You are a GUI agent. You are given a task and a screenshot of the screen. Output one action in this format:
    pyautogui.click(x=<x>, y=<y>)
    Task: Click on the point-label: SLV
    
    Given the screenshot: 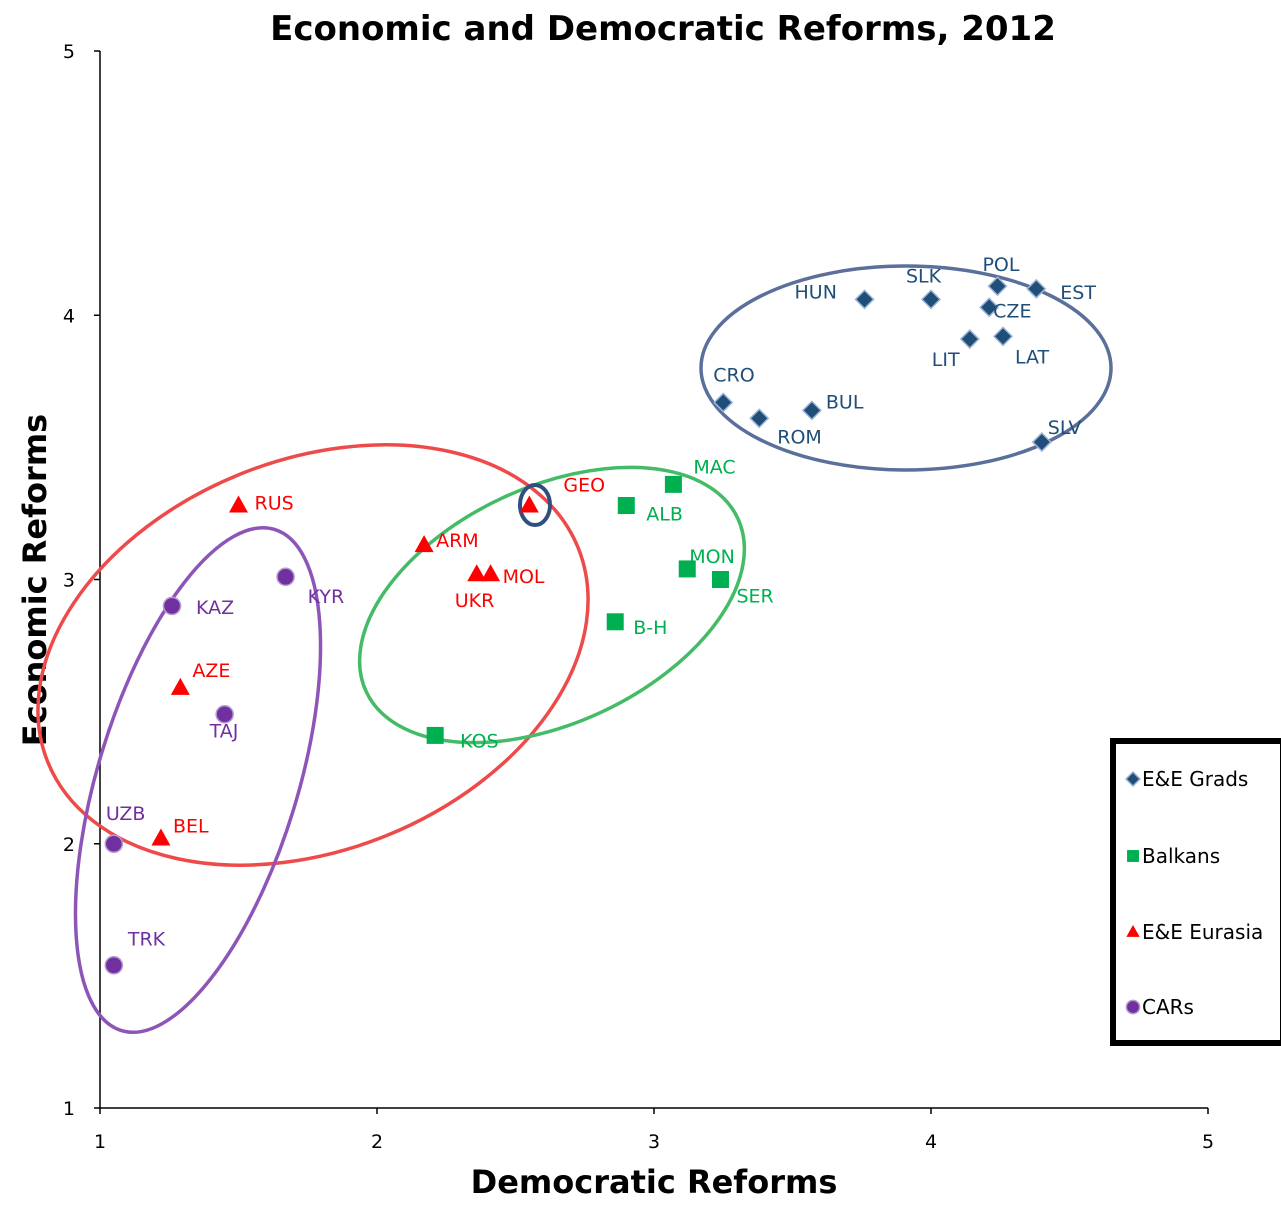 What is the action you would take?
    pyautogui.click(x=1065, y=428)
    